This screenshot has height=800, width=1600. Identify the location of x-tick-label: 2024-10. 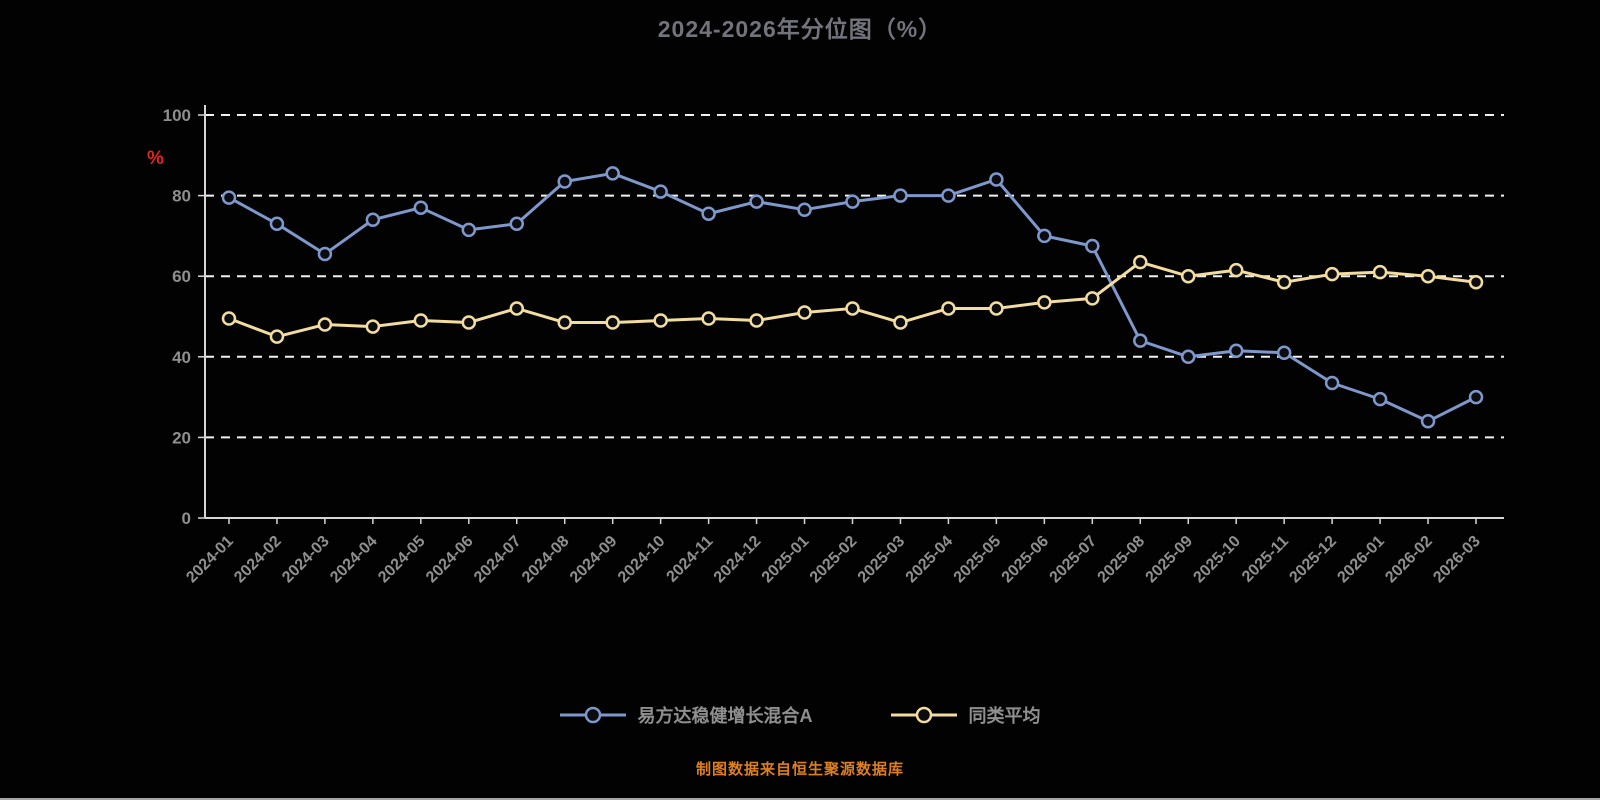
(642, 560).